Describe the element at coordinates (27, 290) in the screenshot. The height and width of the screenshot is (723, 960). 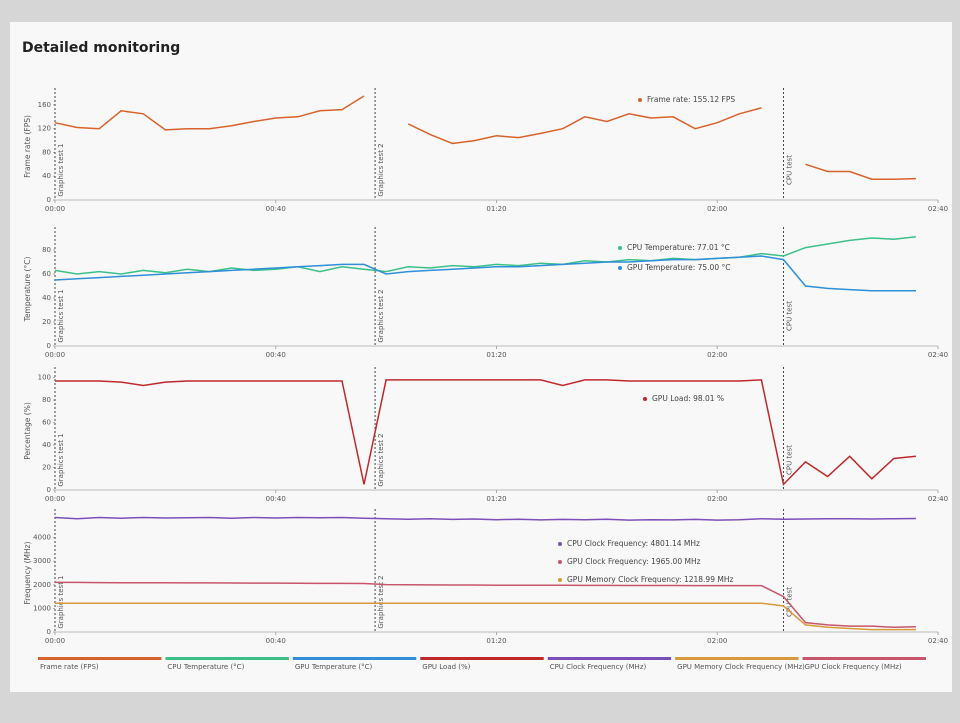
I see `y-axis-title: Temperature (°C)` at that location.